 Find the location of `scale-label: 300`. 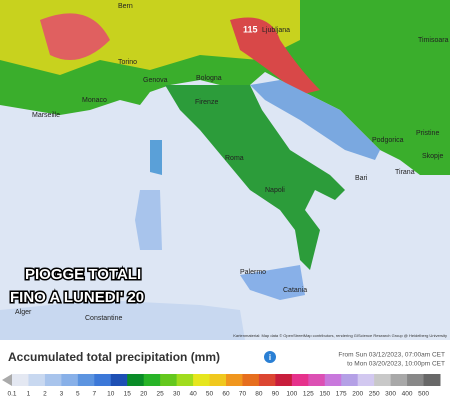

scale-label: 300 is located at coordinates (390, 394).